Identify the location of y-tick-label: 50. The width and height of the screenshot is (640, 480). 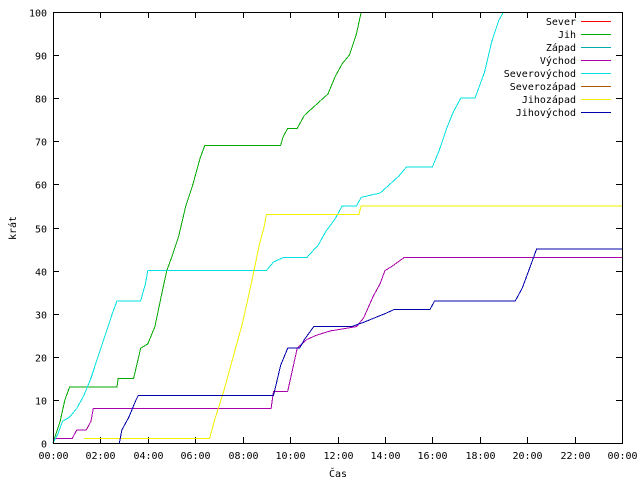
(41, 230).